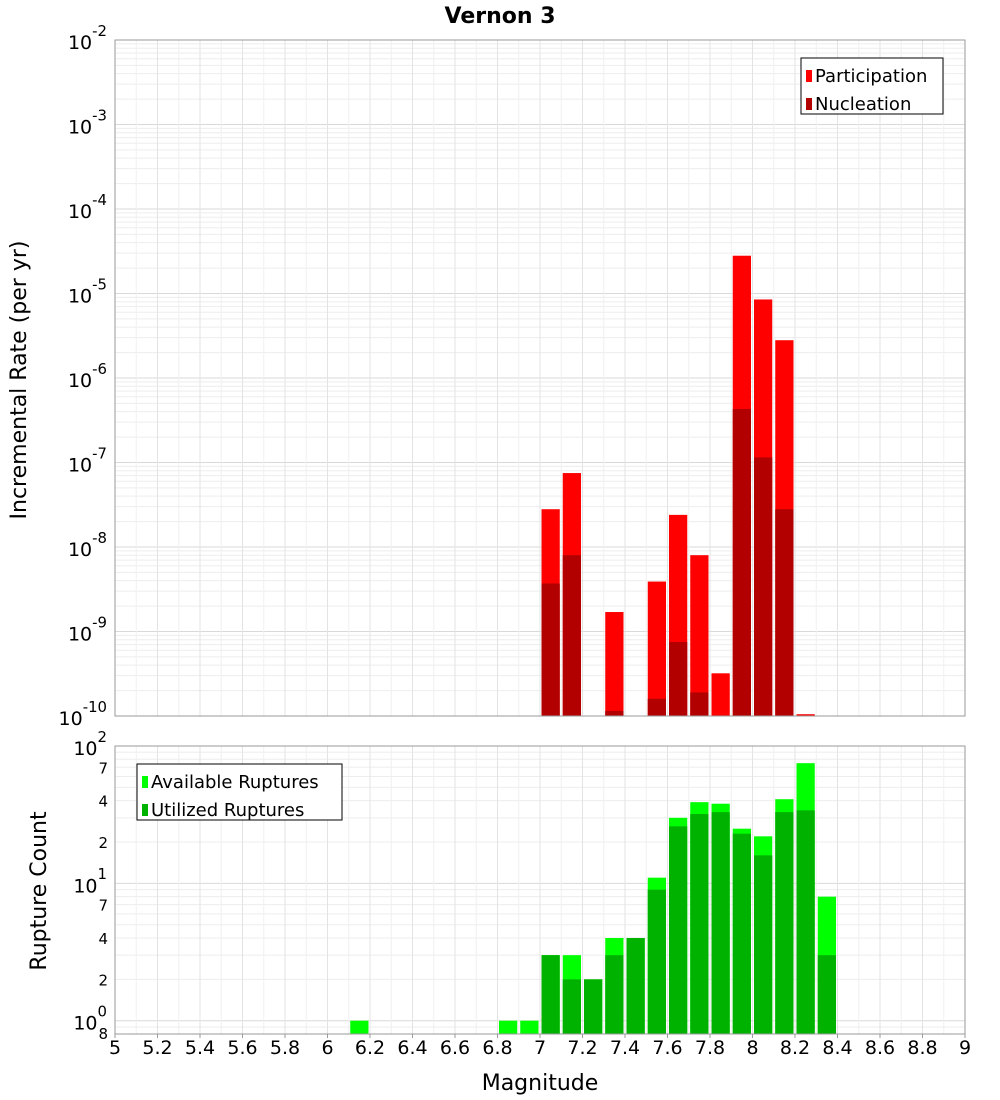 This screenshot has width=1000, height=1100. I want to click on svg-text: 10⁻⁸, so click(87, 545).